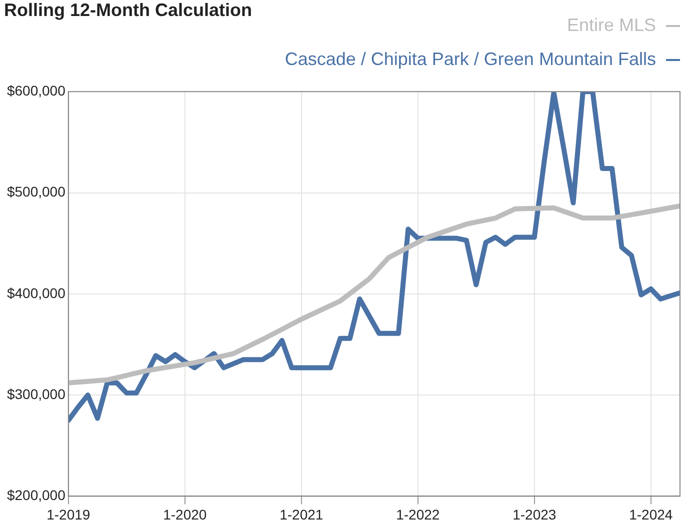 The width and height of the screenshot is (688, 529). Describe the element at coordinates (651, 514) in the screenshot. I see `x-tick-label: 1-2024` at that location.